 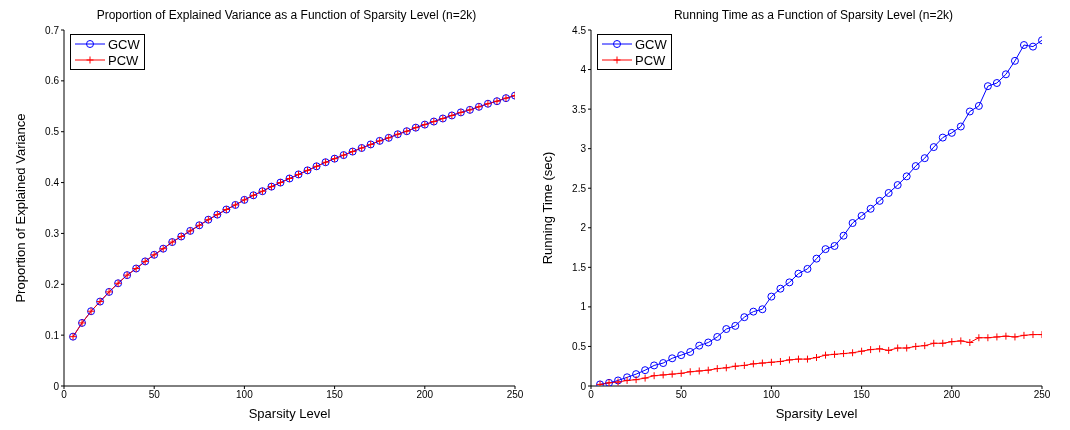 What do you see at coordinates (583, 149) in the screenshot?
I see `y-tick-label: 3` at bounding box center [583, 149].